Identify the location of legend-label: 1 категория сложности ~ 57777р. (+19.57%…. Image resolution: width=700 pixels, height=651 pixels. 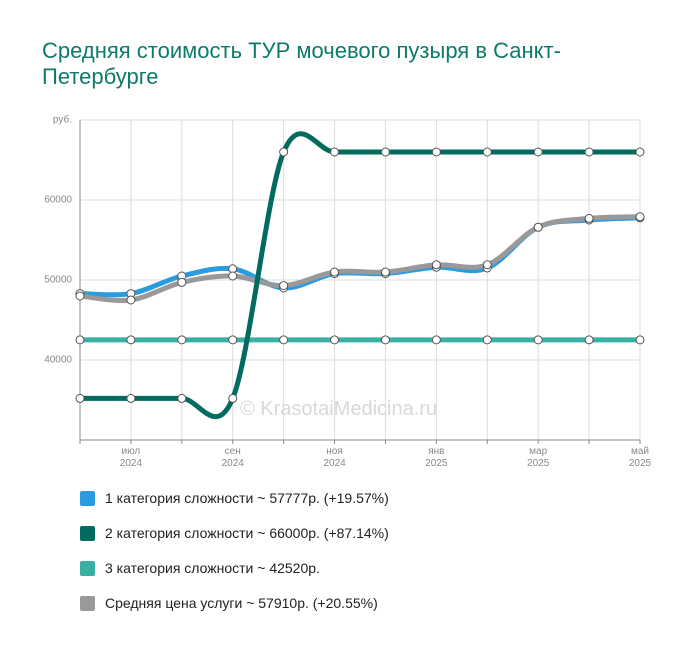
(247, 498).